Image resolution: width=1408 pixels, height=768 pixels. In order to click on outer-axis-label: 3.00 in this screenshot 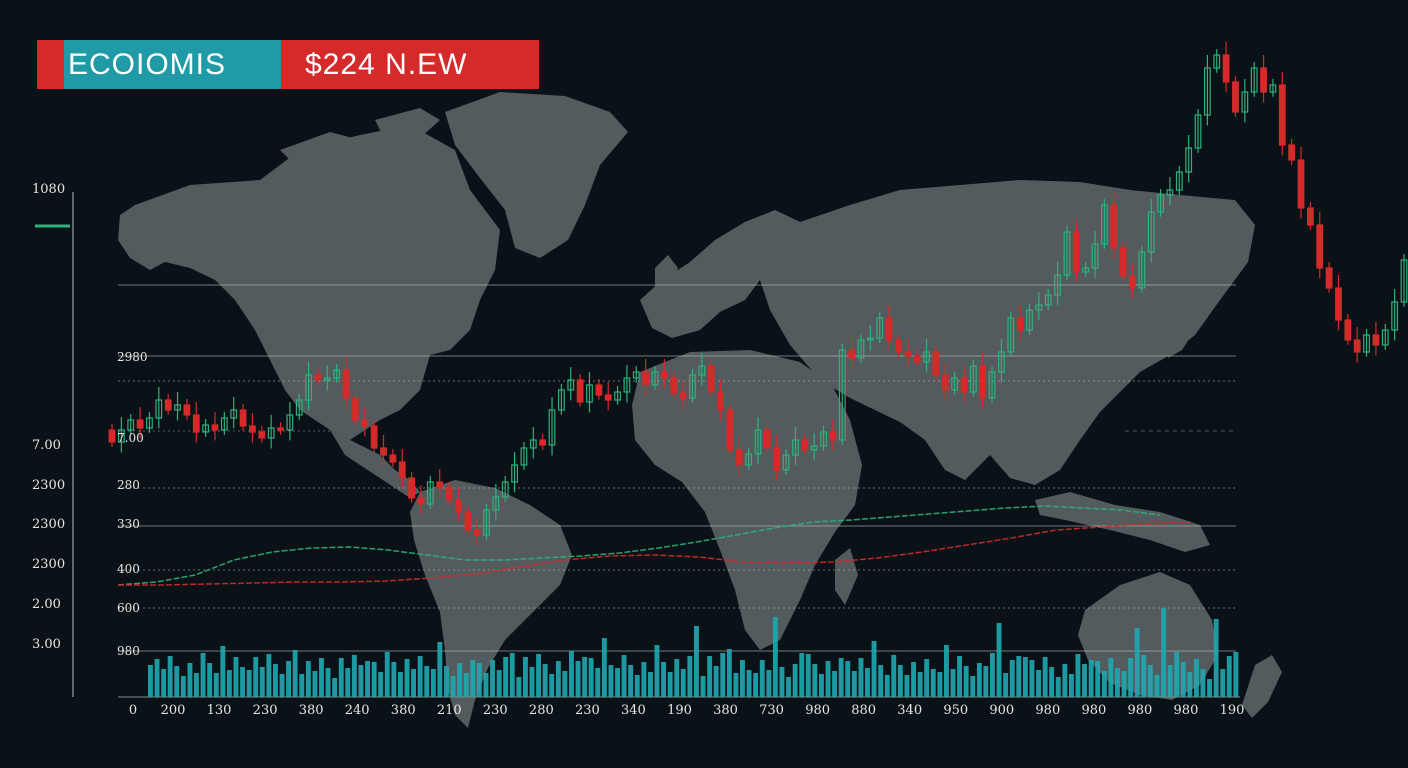, I will do `click(46, 644)`.